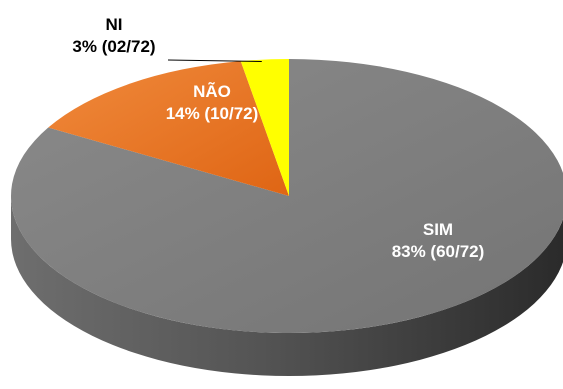 Image resolution: width=563 pixels, height=389 pixels. What do you see at coordinates (114, 24) in the screenshot?
I see `data-label-ni-name: NI` at bounding box center [114, 24].